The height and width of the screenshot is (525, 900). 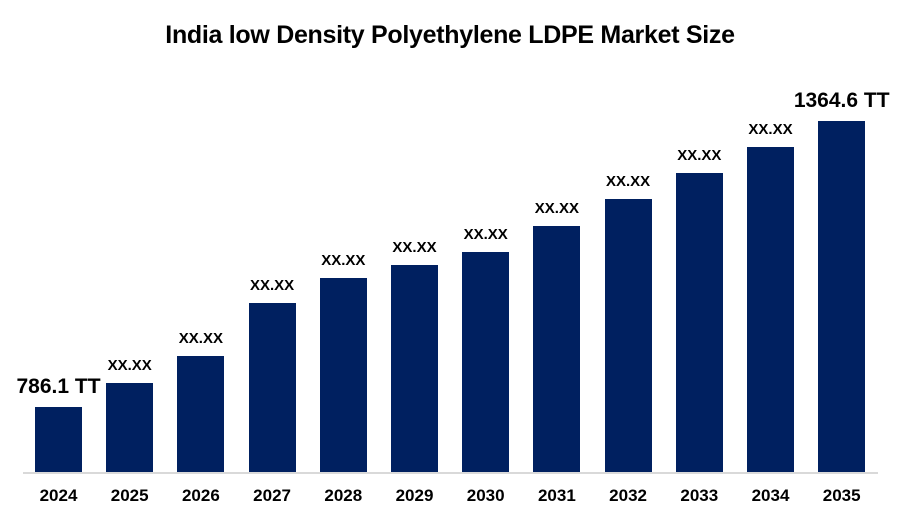 What do you see at coordinates (628, 495) in the screenshot?
I see `x-tick-2032: 2032` at bounding box center [628, 495].